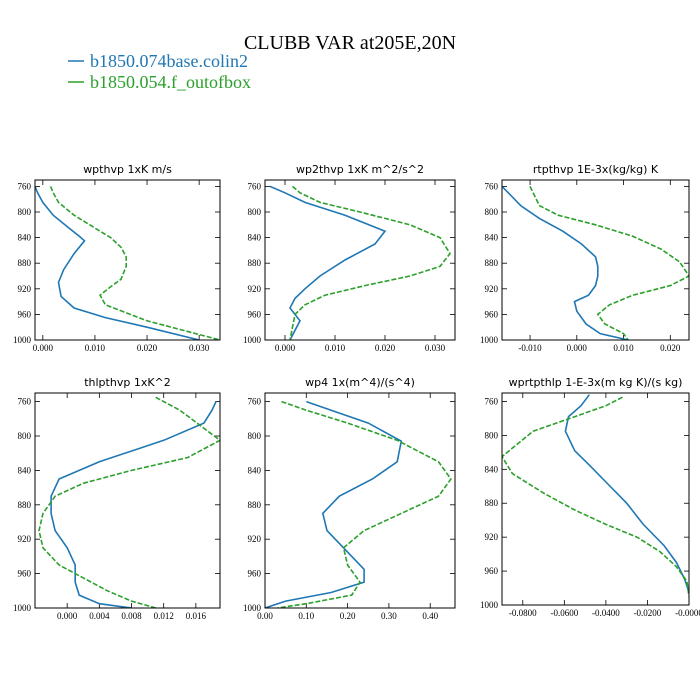 The height and width of the screenshot is (700, 700). I want to click on x-tick-label: 0.20, so click(348, 616).